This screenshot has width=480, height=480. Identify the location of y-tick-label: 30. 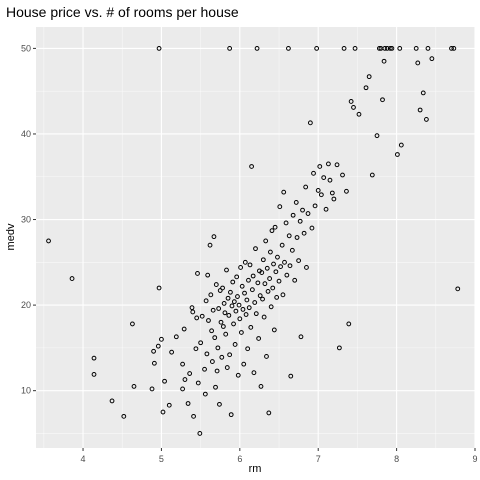
(26, 220).